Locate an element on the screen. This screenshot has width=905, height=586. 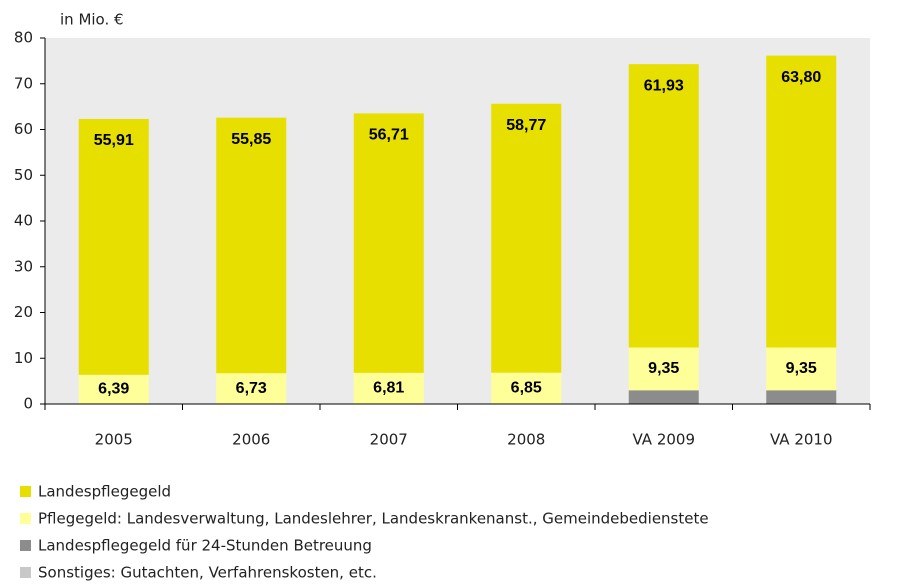
x-tick-label: 2008 is located at coordinates (526, 440).